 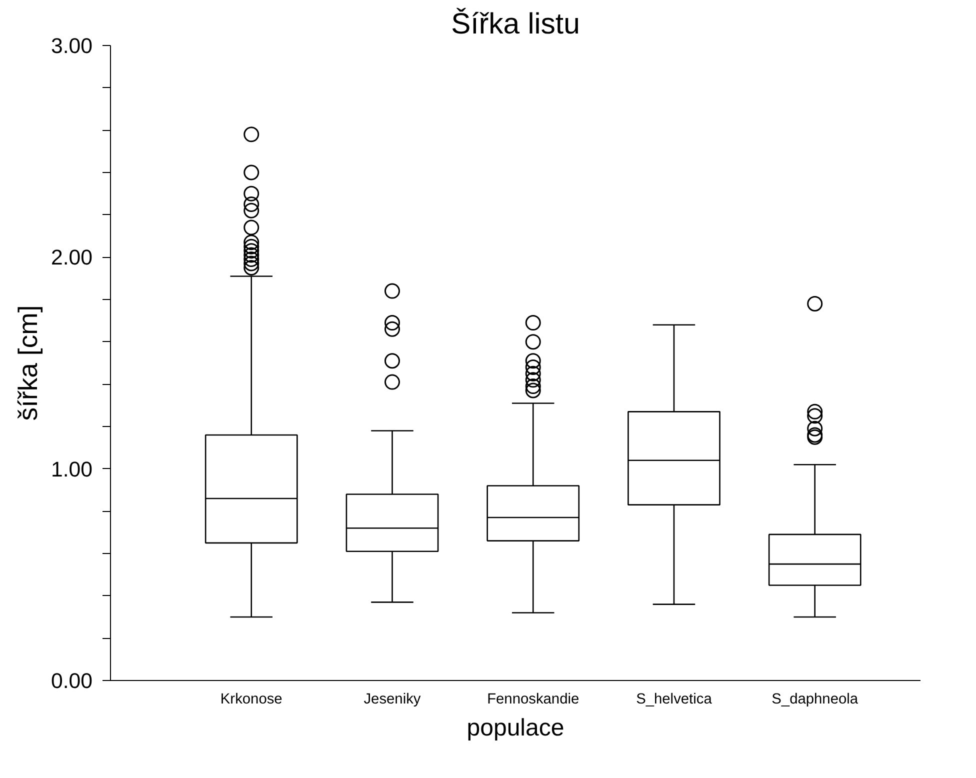 I want to click on x-tick-label: Fennoskandie, so click(x=533, y=700).